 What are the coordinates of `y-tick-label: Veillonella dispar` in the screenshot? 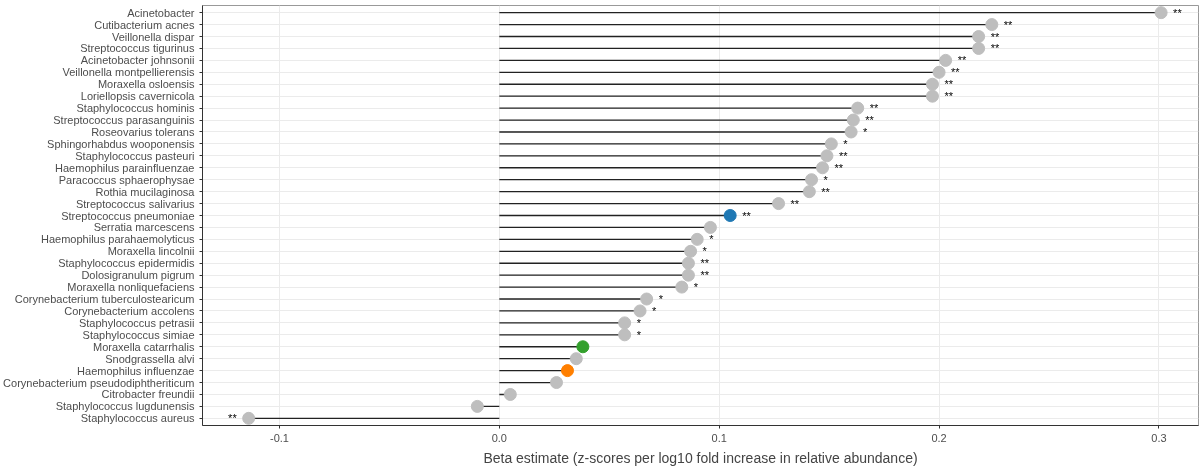 It's located at (153, 36).